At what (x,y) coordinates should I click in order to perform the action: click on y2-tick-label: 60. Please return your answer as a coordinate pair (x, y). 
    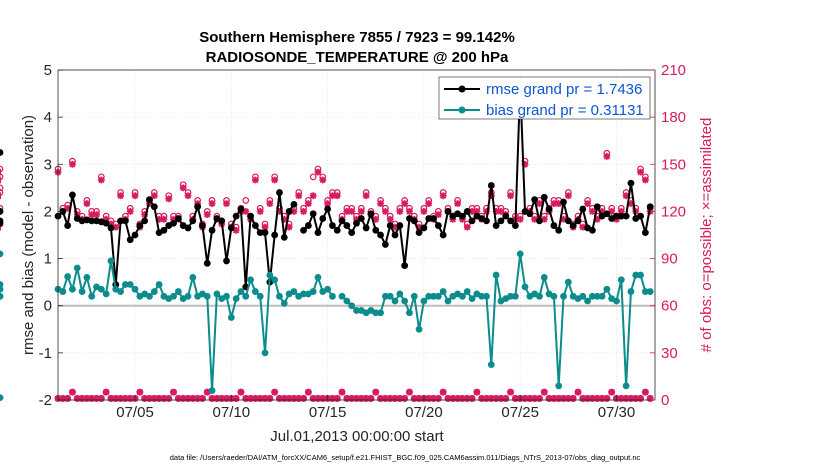
    Looking at the image, I should click on (669, 306).